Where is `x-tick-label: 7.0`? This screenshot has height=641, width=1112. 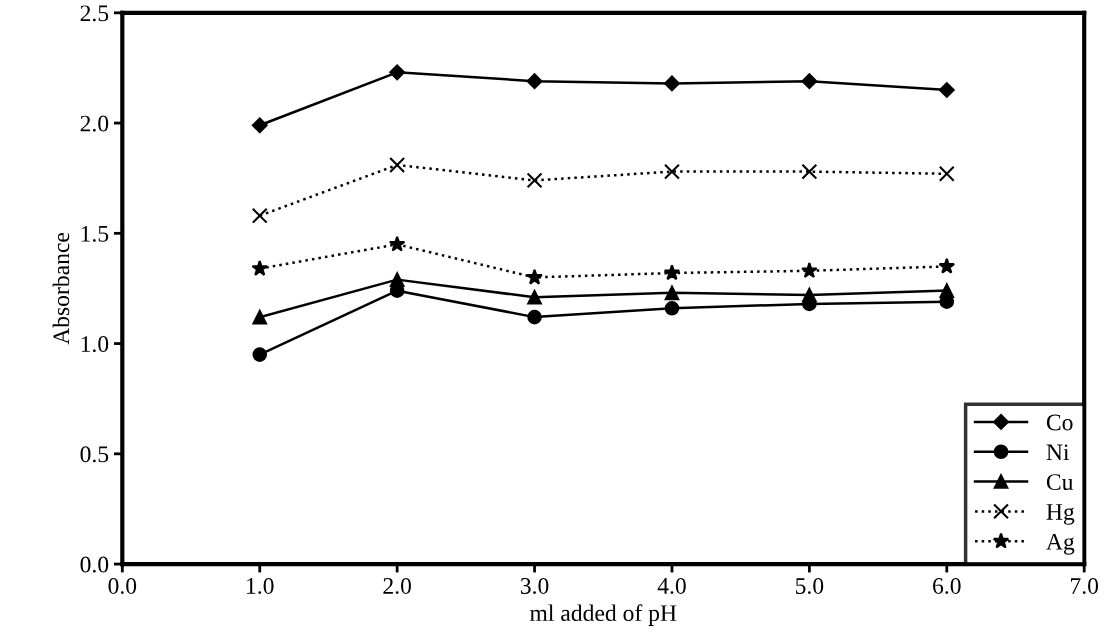
x-tick-label: 7.0 is located at coordinates (1085, 585).